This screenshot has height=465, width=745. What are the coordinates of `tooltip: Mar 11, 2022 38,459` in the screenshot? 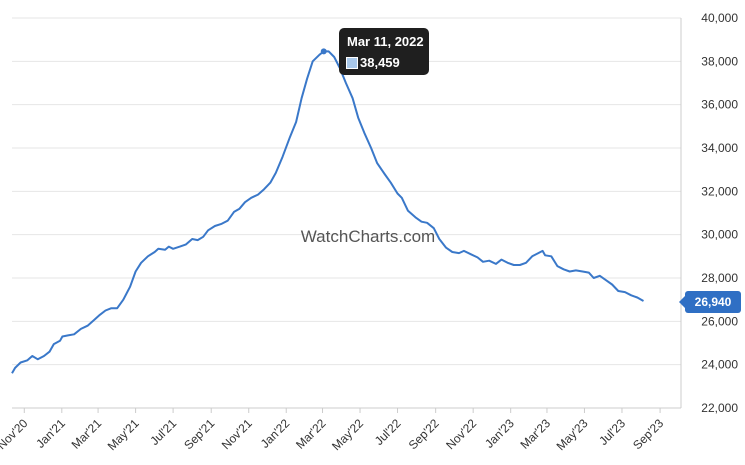 It's located at (384, 51).